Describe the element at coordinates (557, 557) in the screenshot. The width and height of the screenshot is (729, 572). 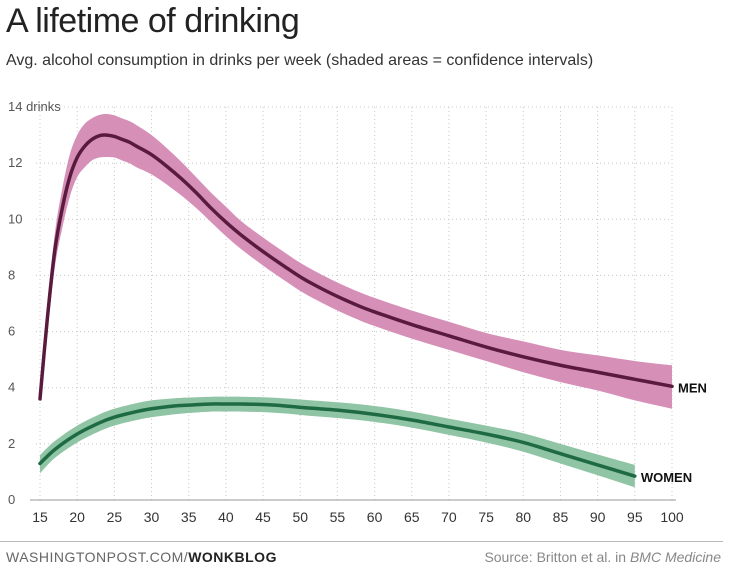
I see `footer-credit-prefix: Source: Britton et al. in` at that location.